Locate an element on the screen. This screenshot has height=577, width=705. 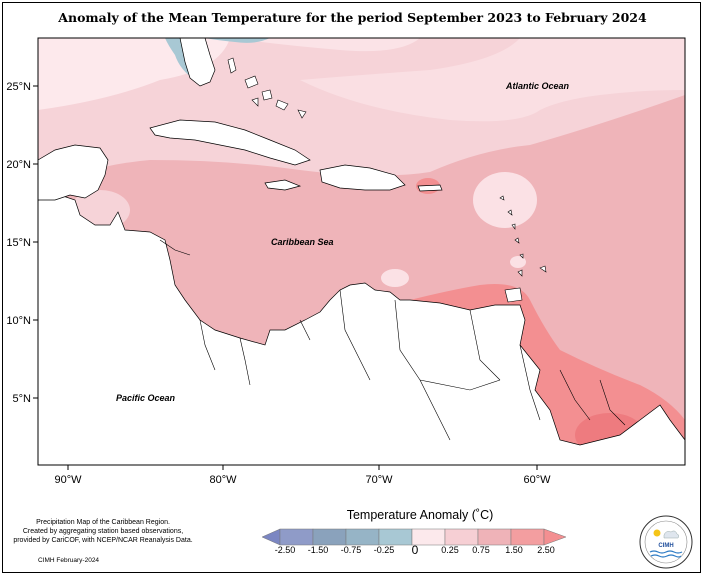
logo-text: CIMH is located at coordinates (665, 546).